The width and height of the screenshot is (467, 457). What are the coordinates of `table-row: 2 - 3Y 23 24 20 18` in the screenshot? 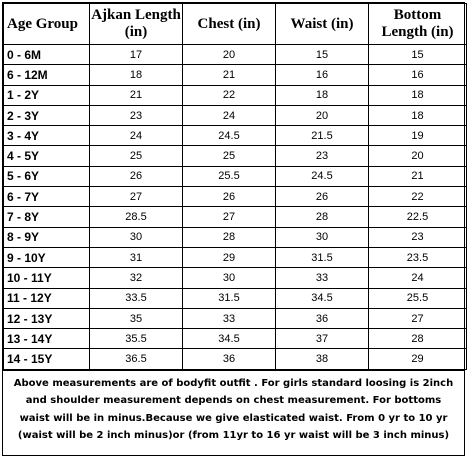 It's located at (235, 115).